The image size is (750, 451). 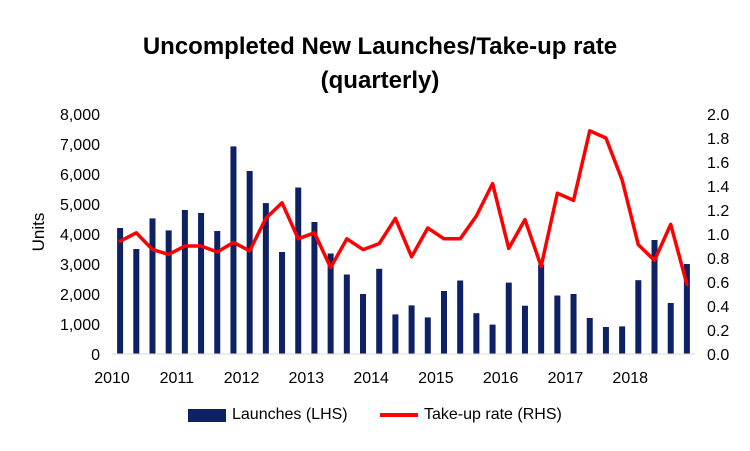 I want to click on x-tick-label: 2018, so click(x=630, y=378).